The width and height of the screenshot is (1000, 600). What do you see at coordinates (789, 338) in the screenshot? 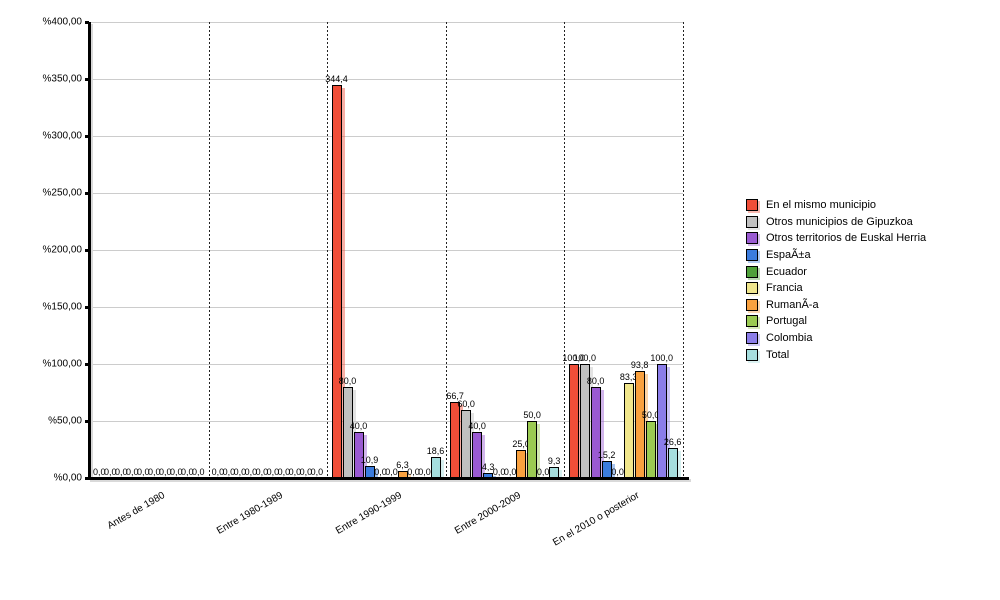
I see `legend-label: Colombia` at bounding box center [789, 338].